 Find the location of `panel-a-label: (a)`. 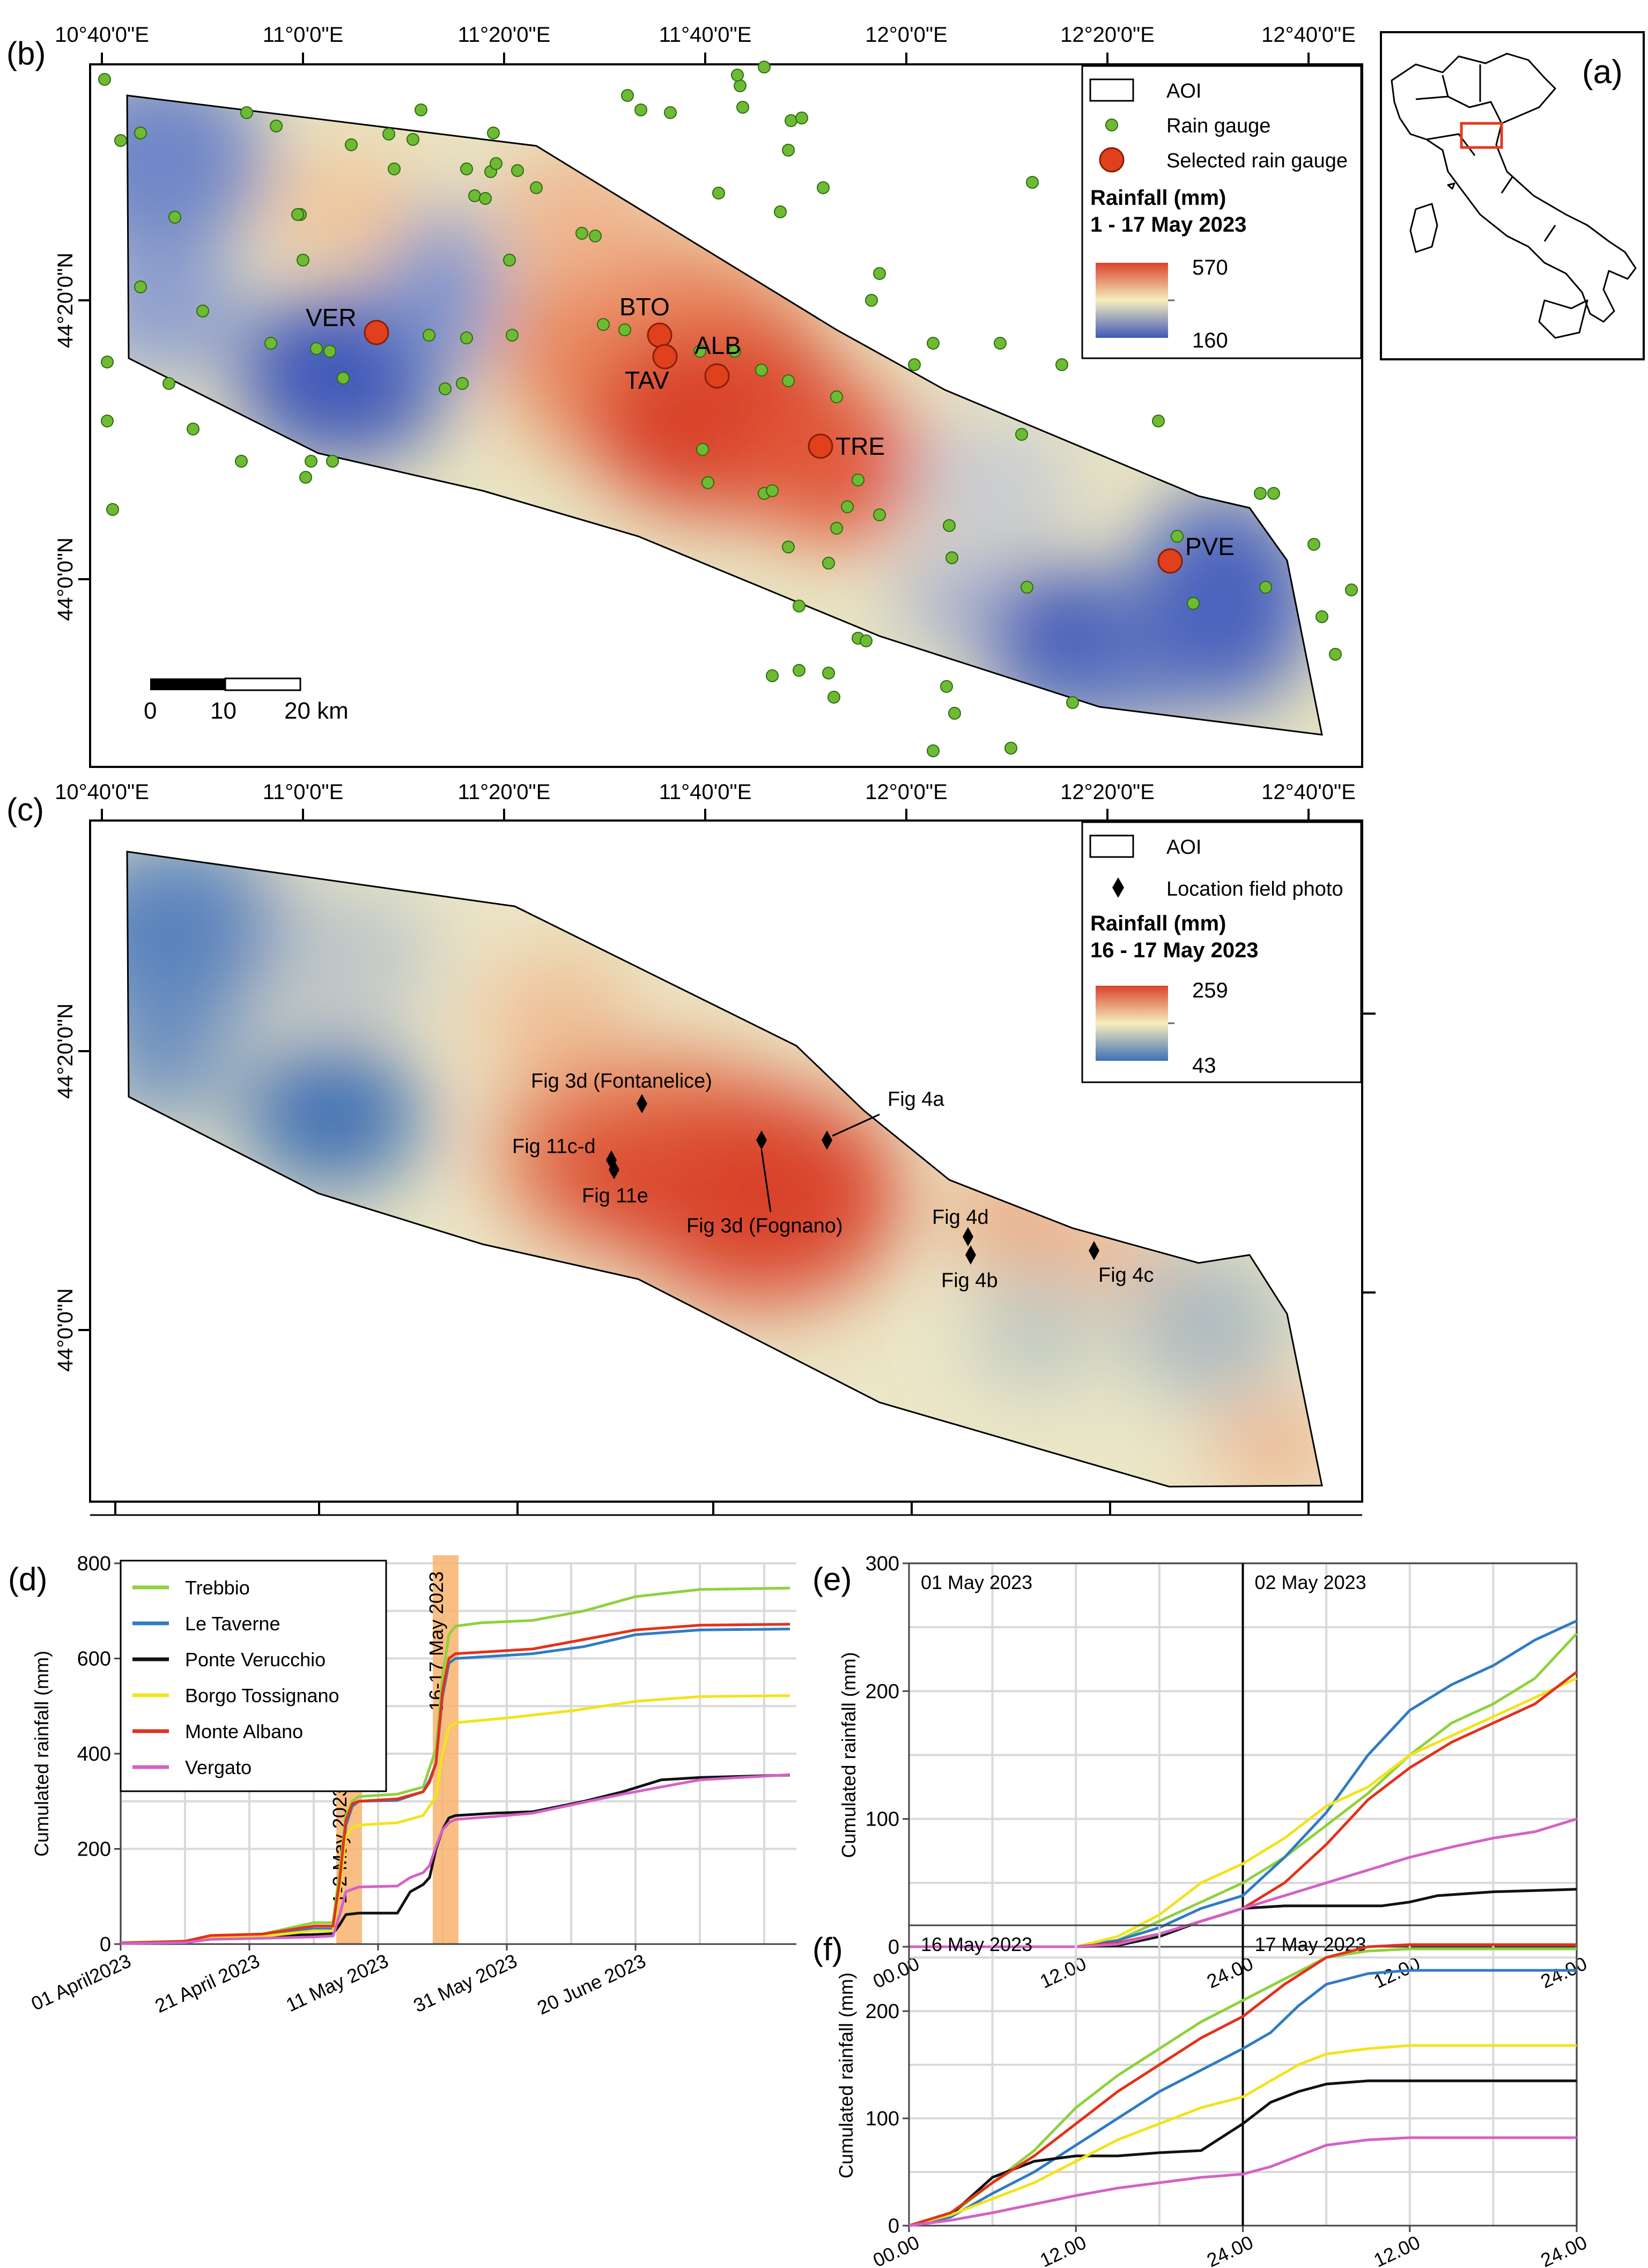

panel-a-label: (a) is located at coordinates (1602, 72).